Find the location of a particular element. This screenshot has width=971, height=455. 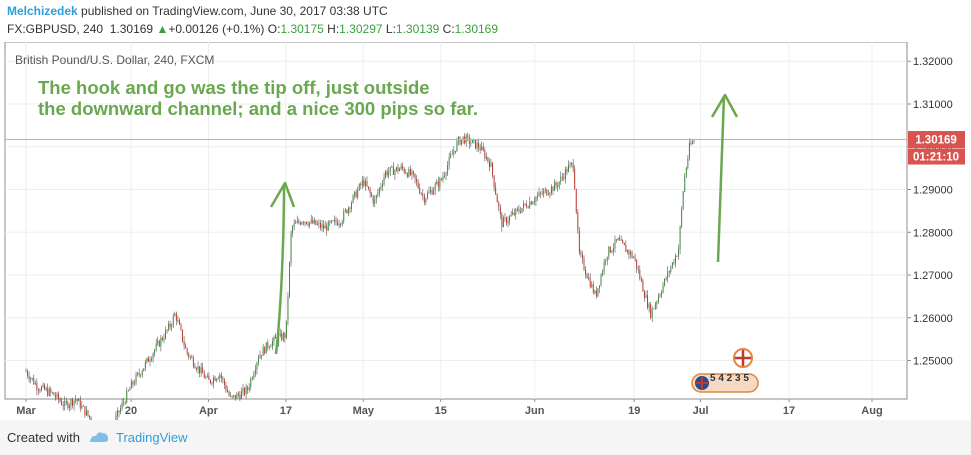

close-value: 1.30169 is located at coordinates (476, 29).